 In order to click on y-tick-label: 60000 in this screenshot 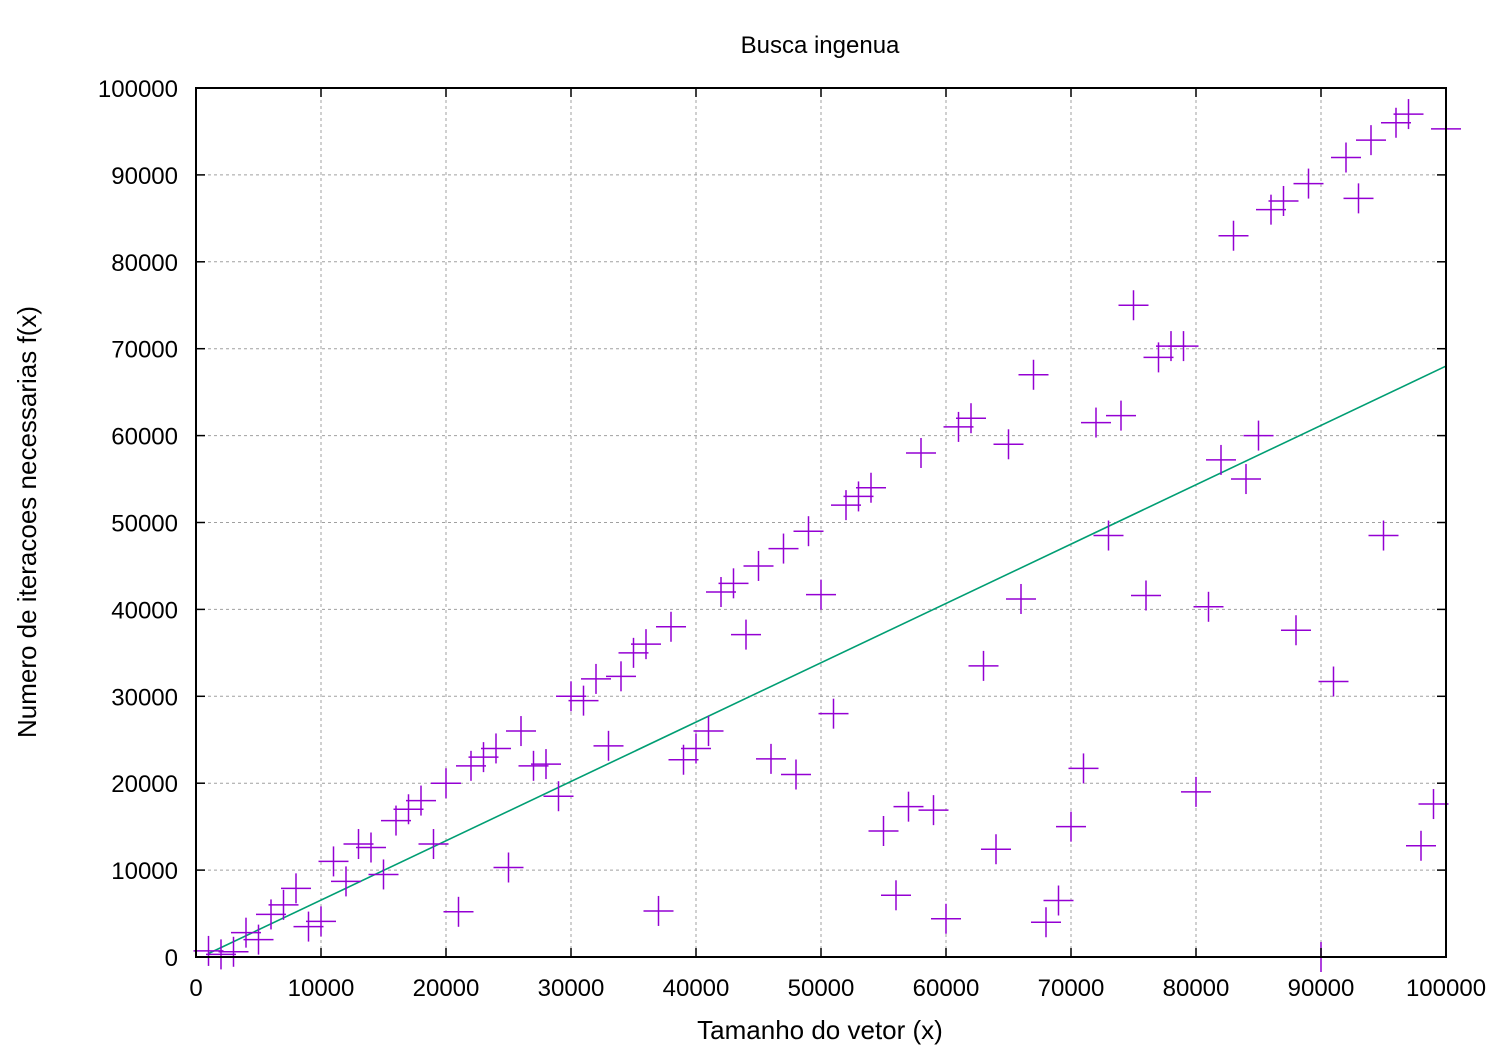, I will do `click(144, 437)`.